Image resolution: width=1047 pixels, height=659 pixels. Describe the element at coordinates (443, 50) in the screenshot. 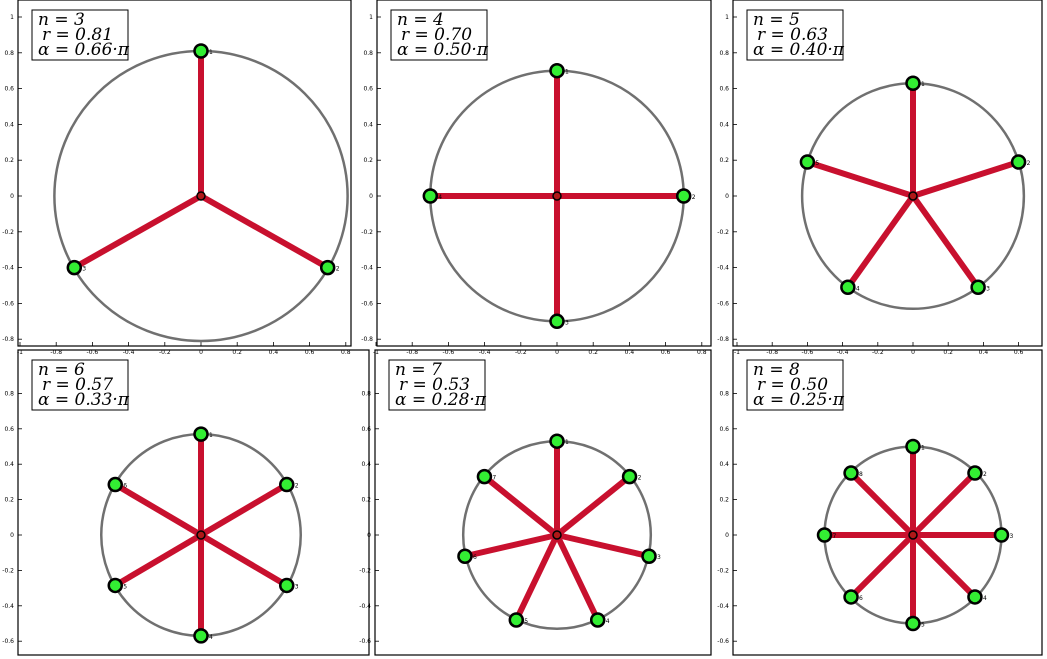

I see `parameter-text: α = 0.50·π` at that location.